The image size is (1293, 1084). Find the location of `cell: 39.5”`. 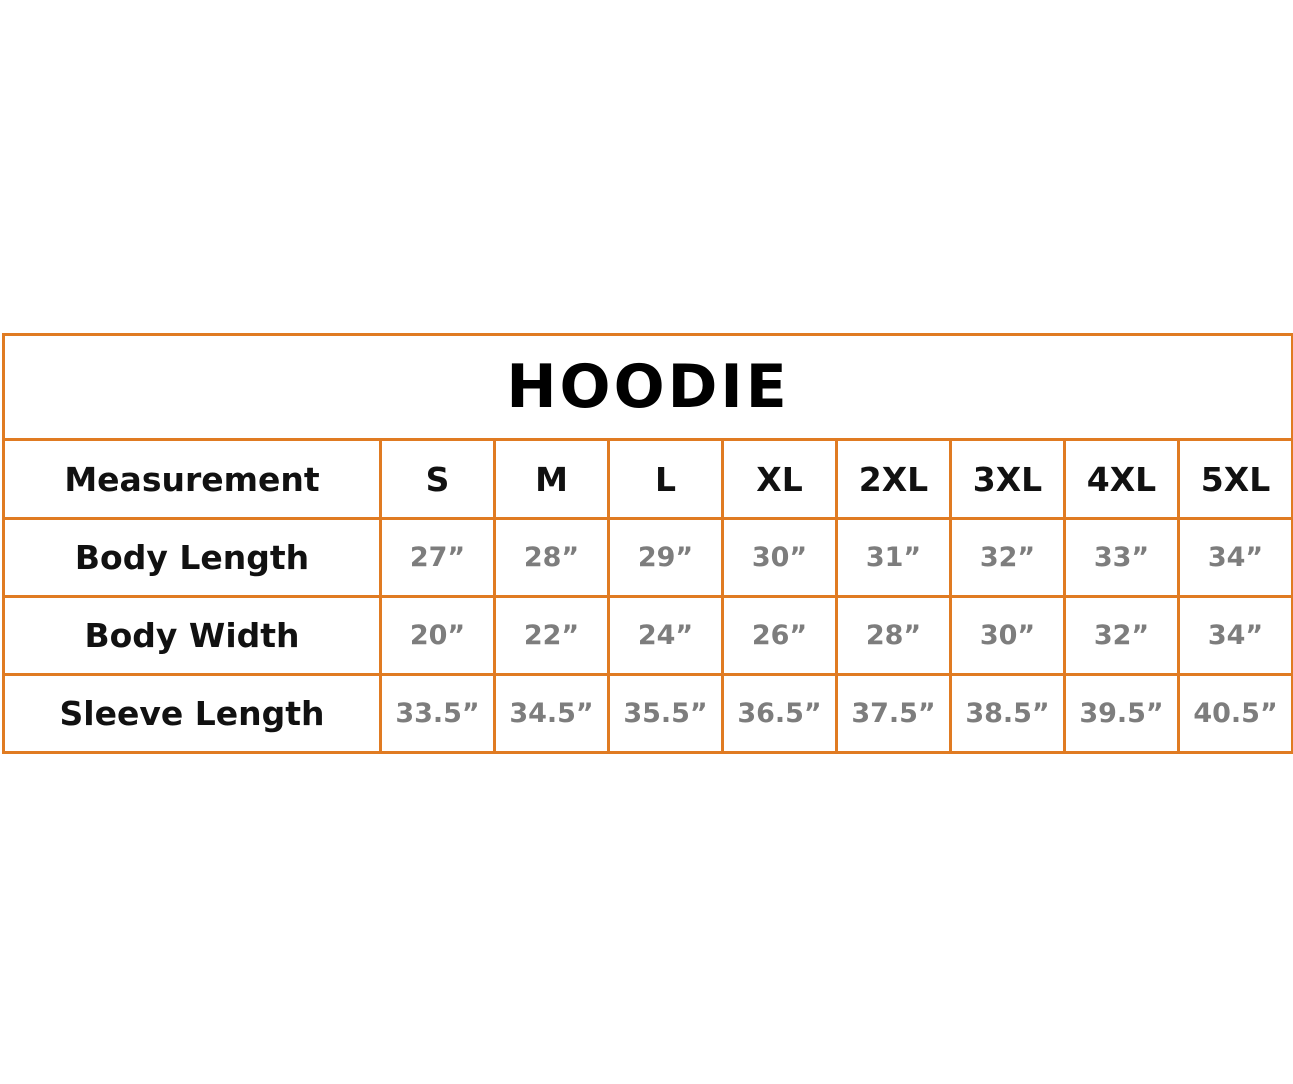

cell: 39.5” is located at coordinates (1121, 713).